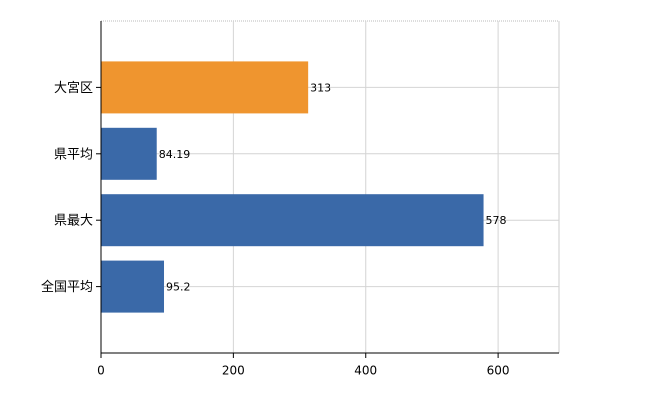 This screenshot has height=400, width=650. Describe the element at coordinates (73, 154) in the screenshot. I see `y-tick-label: 県平均` at that location.